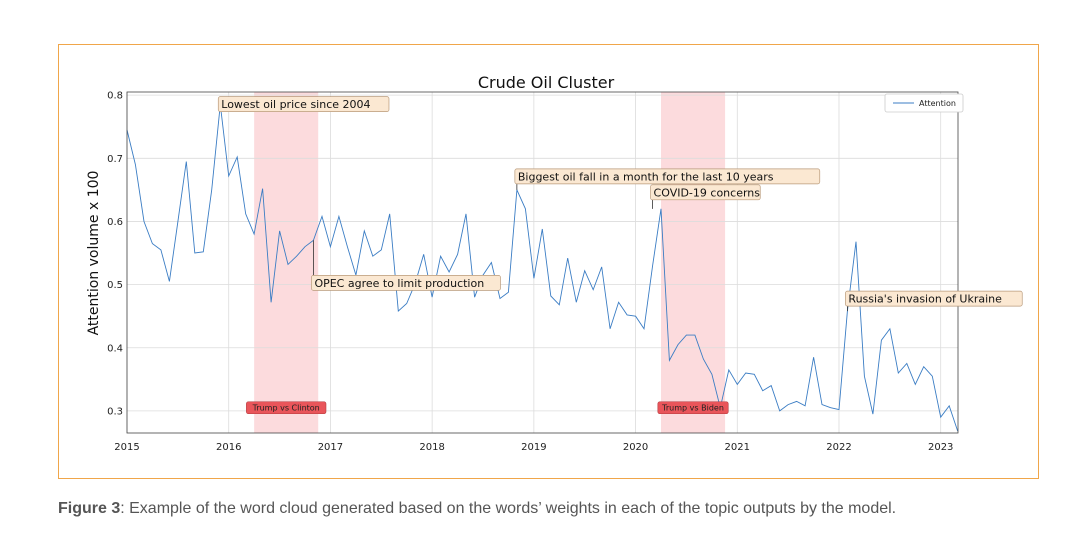 The width and height of the screenshot is (1081, 551). I want to click on x-tick-label: 2016, so click(228, 447).